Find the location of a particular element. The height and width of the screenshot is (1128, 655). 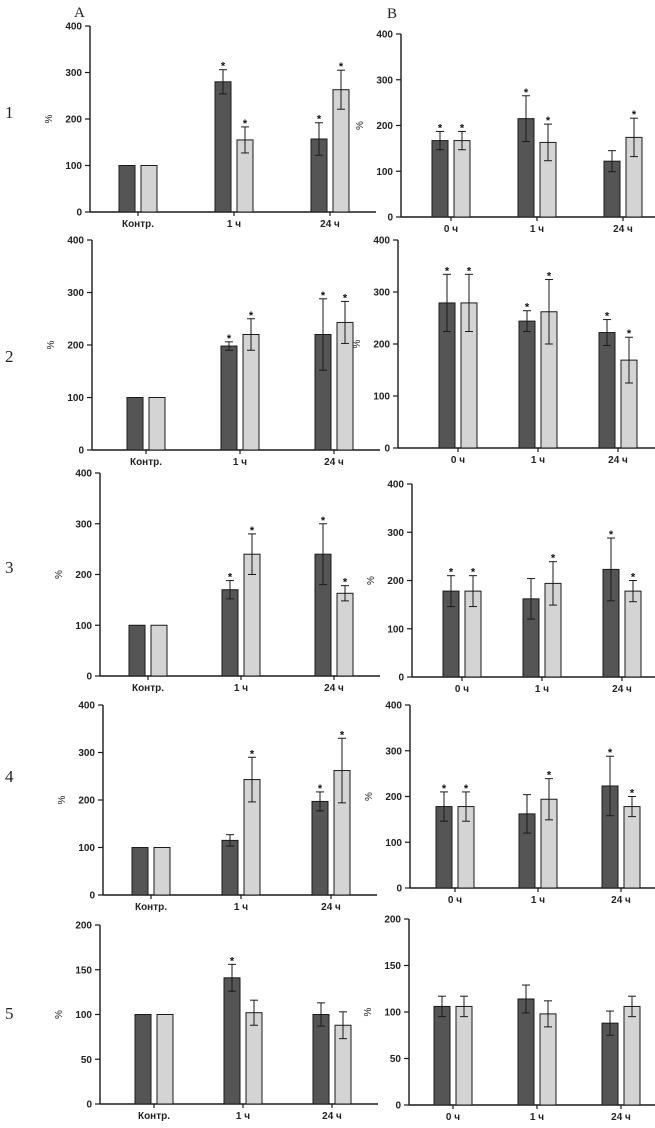

chart-a4: 0 100 200 300 400% Контр. 1 ч * 24 ч * * is located at coordinates (217, 807).